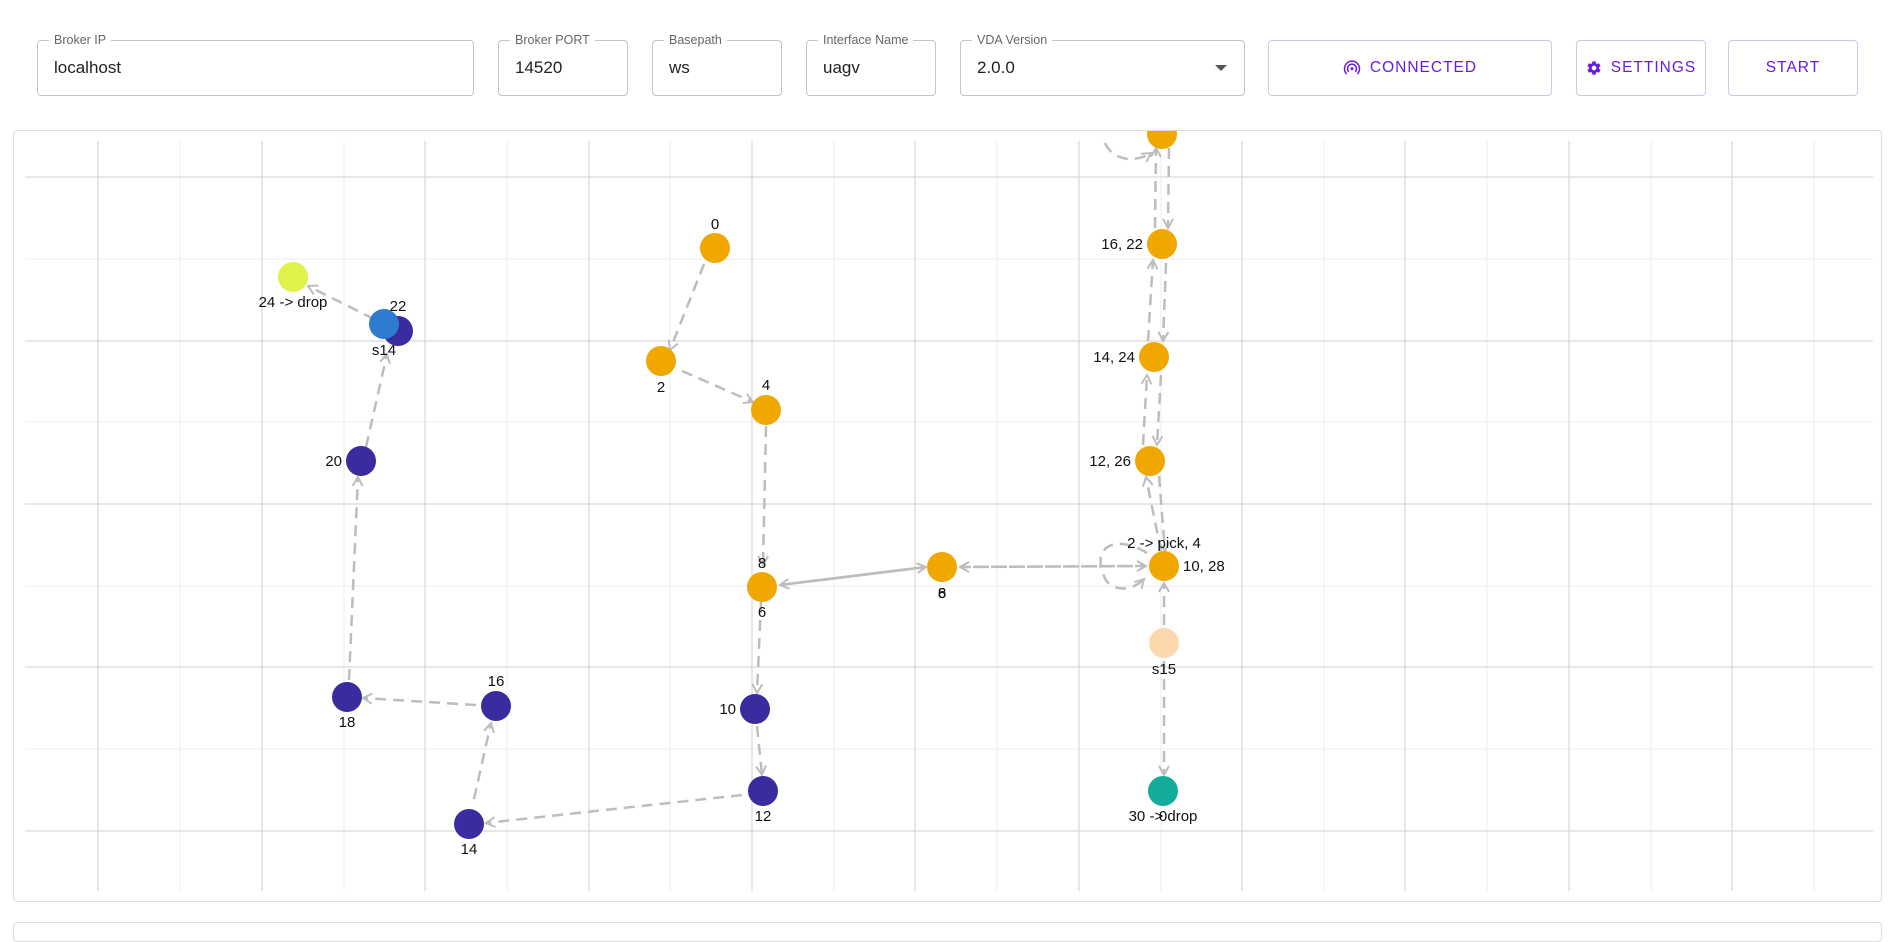 The image size is (1898, 942). I want to click on node-label: 12, so click(763, 816).